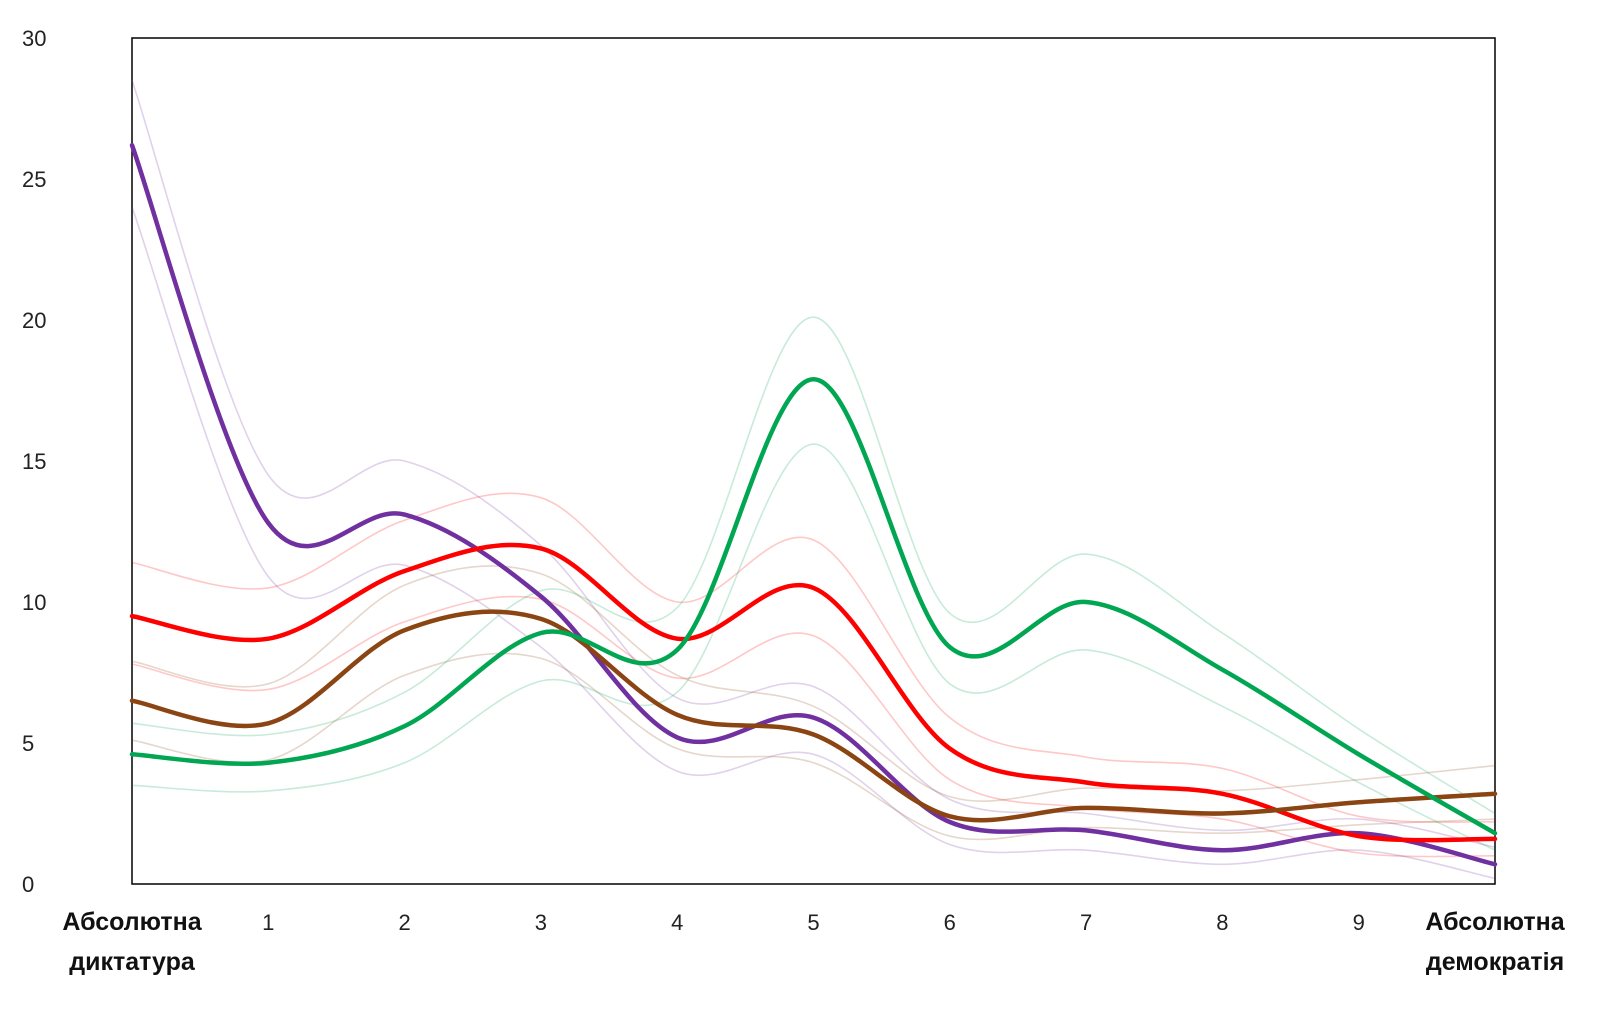  What do you see at coordinates (1359, 922) in the screenshot?
I see `x-tick-label: 9` at bounding box center [1359, 922].